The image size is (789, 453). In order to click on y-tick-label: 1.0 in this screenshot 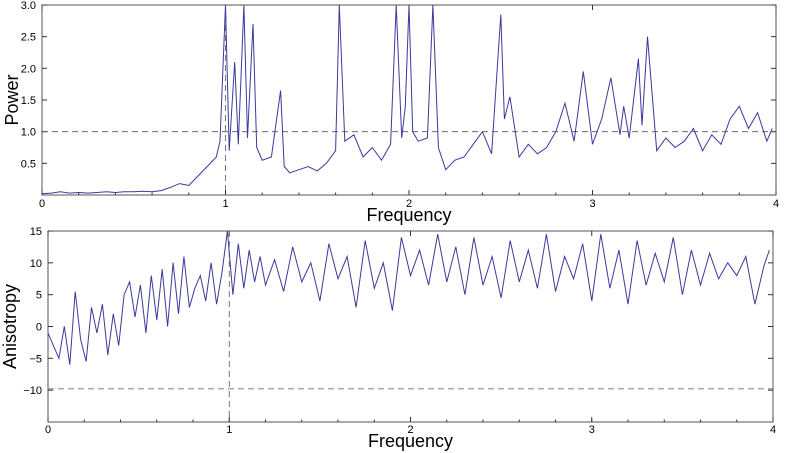, I will do `click(28, 133)`.